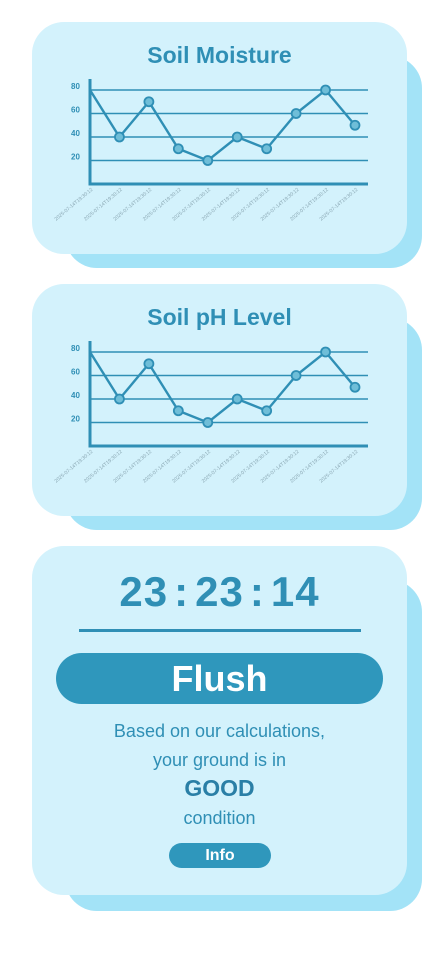 Image resolution: width=440 pixels, height=956 pixels. I want to click on timer-hours: 23, so click(144, 591).